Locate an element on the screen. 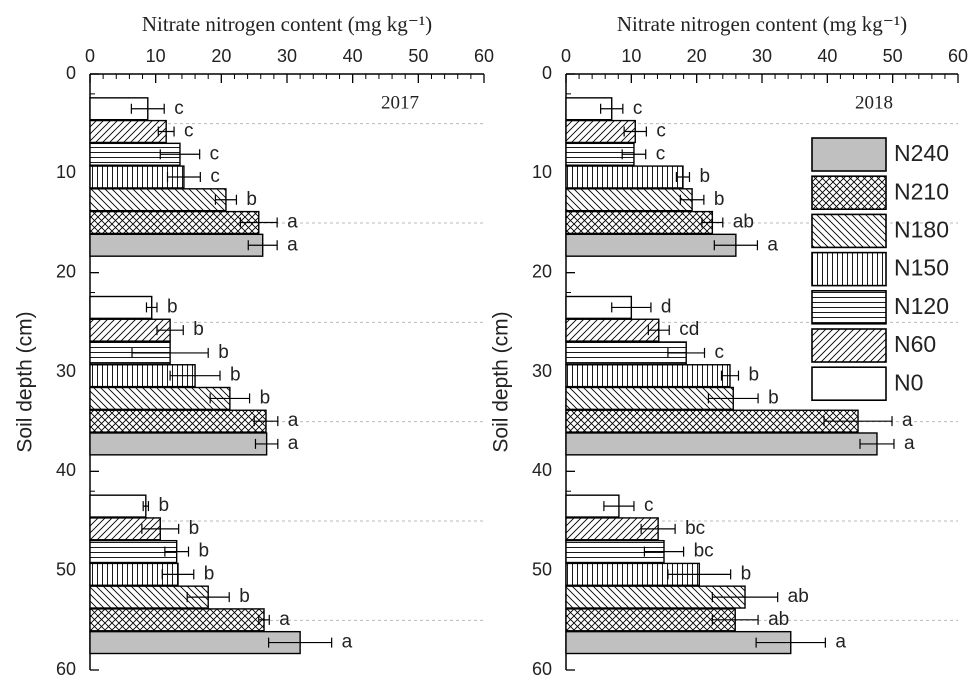  x-tick-label: 10 is located at coordinates (631, 56).